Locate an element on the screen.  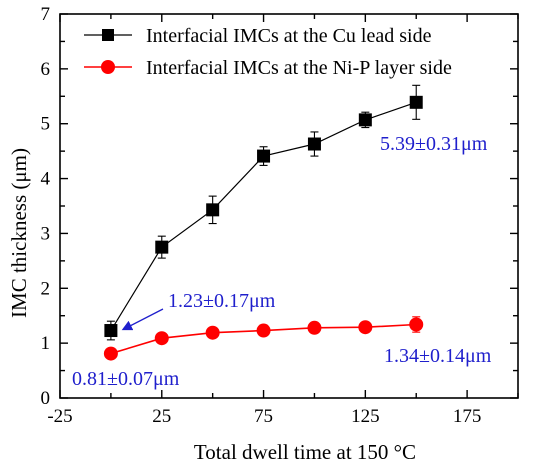
y-axis-title: IMC thickness (μm) is located at coordinates (19, 233).